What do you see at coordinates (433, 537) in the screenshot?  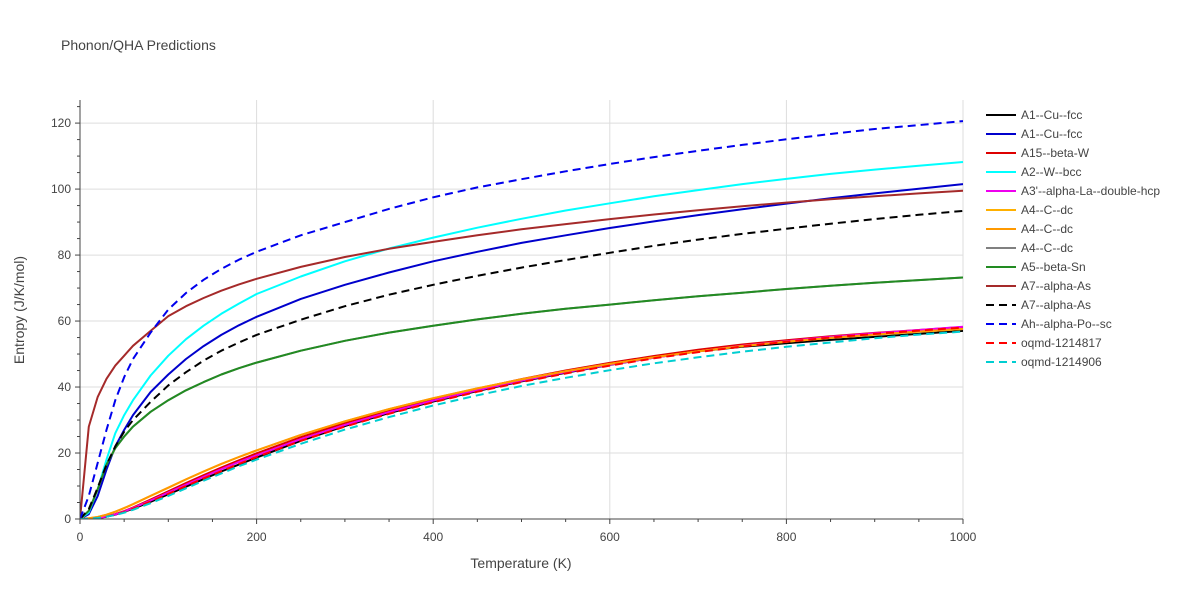 I see `x-tick-label: 400` at bounding box center [433, 537].